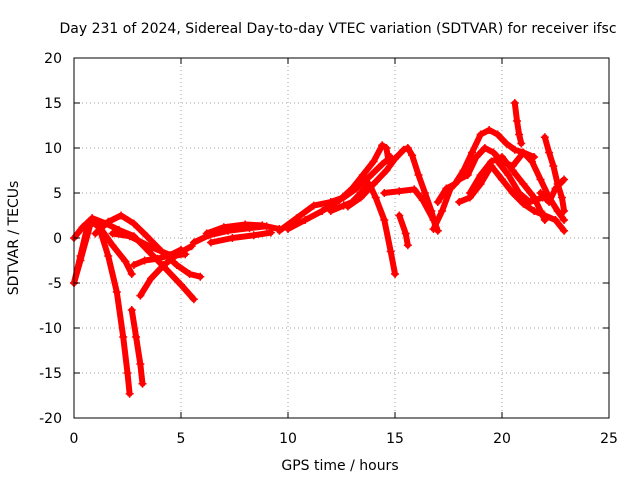 The width and height of the screenshot is (640, 480). I want to click on series-sat-v, so click(518, 123).